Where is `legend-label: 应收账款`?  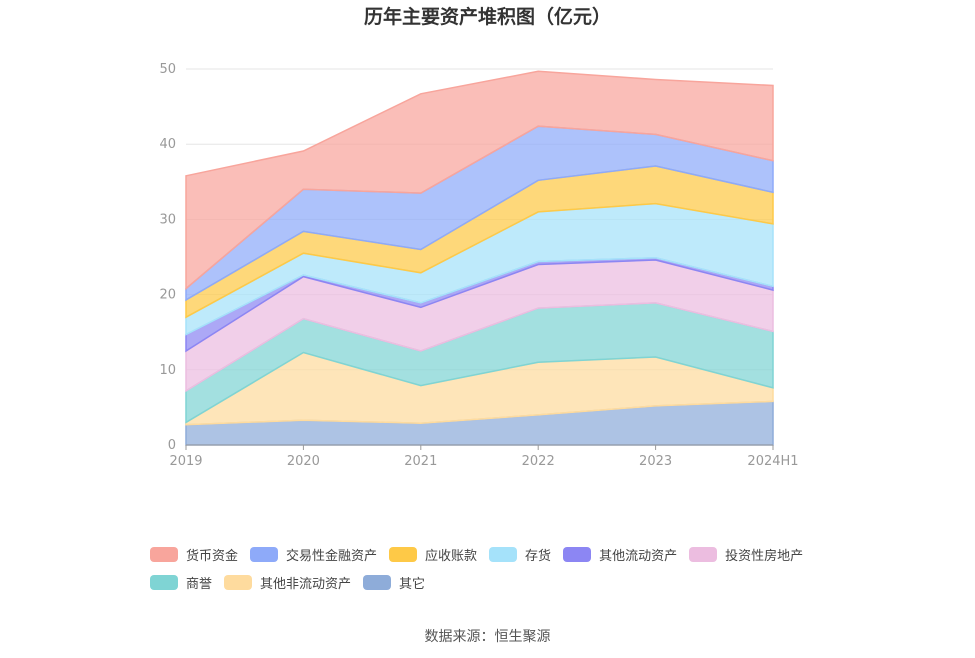 legend-label: 应收账款 is located at coordinates (451, 556).